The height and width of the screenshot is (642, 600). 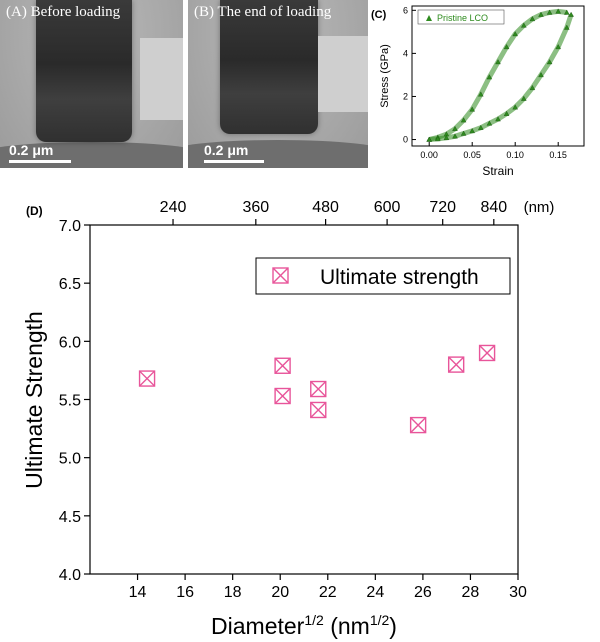 I want to click on tem-image-end-of-loading: (B) The end of loading 0.2 μm, so click(x=278, y=84).